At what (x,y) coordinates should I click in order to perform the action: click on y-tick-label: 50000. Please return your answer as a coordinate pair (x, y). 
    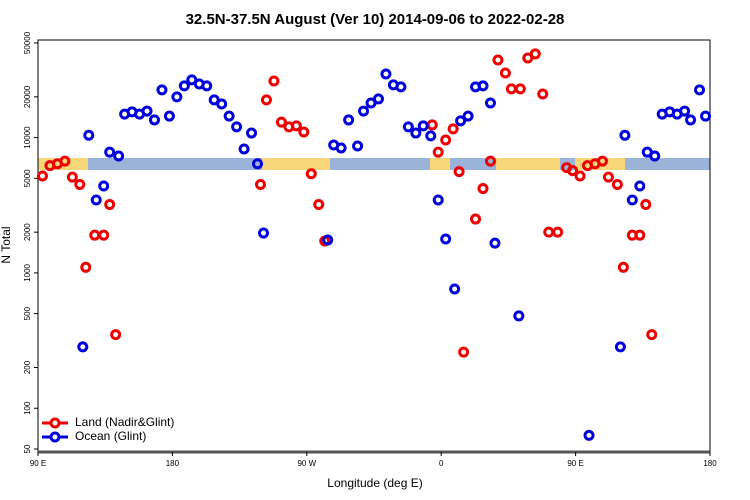
    Looking at the image, I should click on (27, 42).